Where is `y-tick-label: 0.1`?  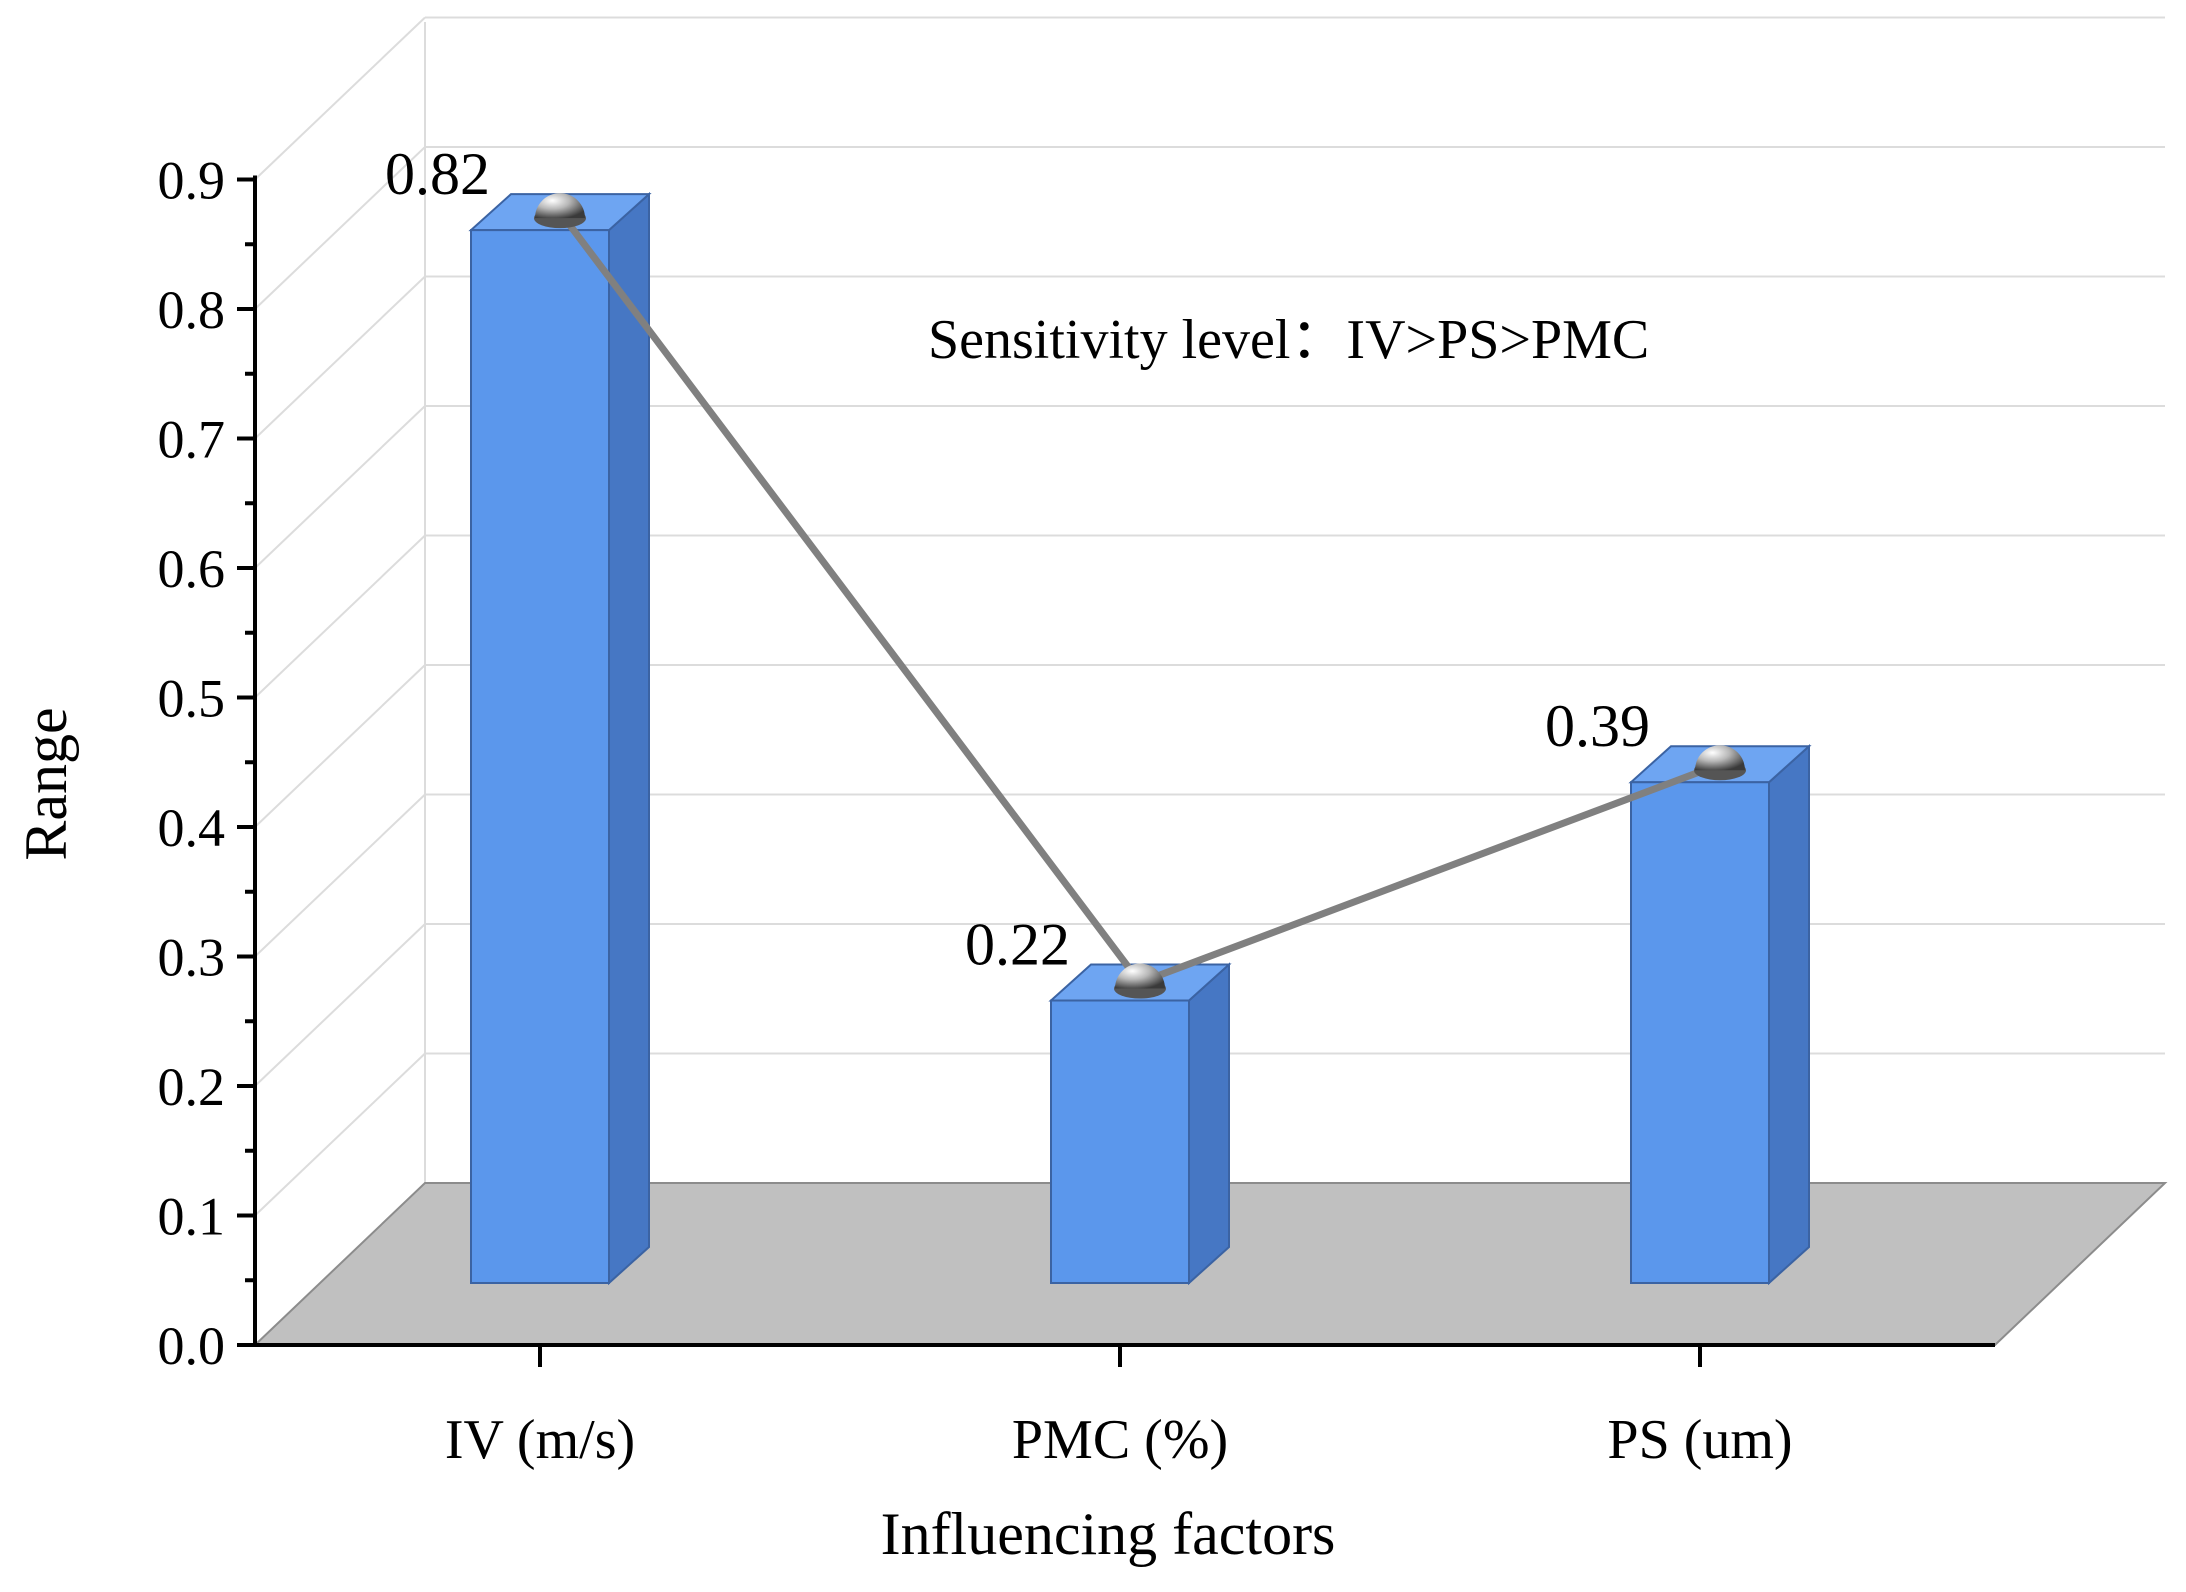 y-tick-label: 0.1 is located at coordinates (192, 1217).